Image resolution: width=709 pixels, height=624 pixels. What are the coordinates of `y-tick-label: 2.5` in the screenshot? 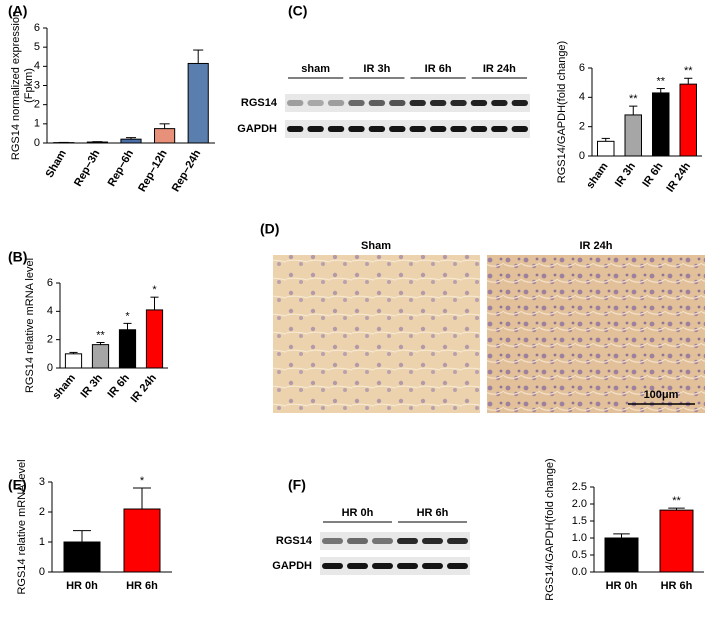 It's located at (579, 487).